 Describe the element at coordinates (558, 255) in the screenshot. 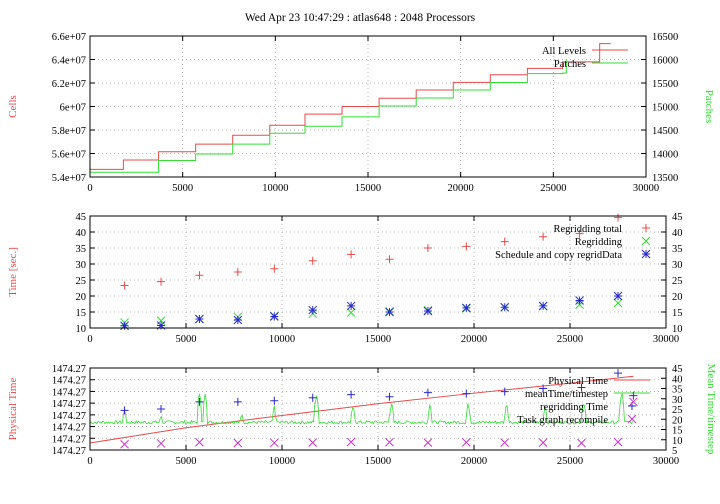

I see `legend-label: Schedule and copy regridData` at that location.